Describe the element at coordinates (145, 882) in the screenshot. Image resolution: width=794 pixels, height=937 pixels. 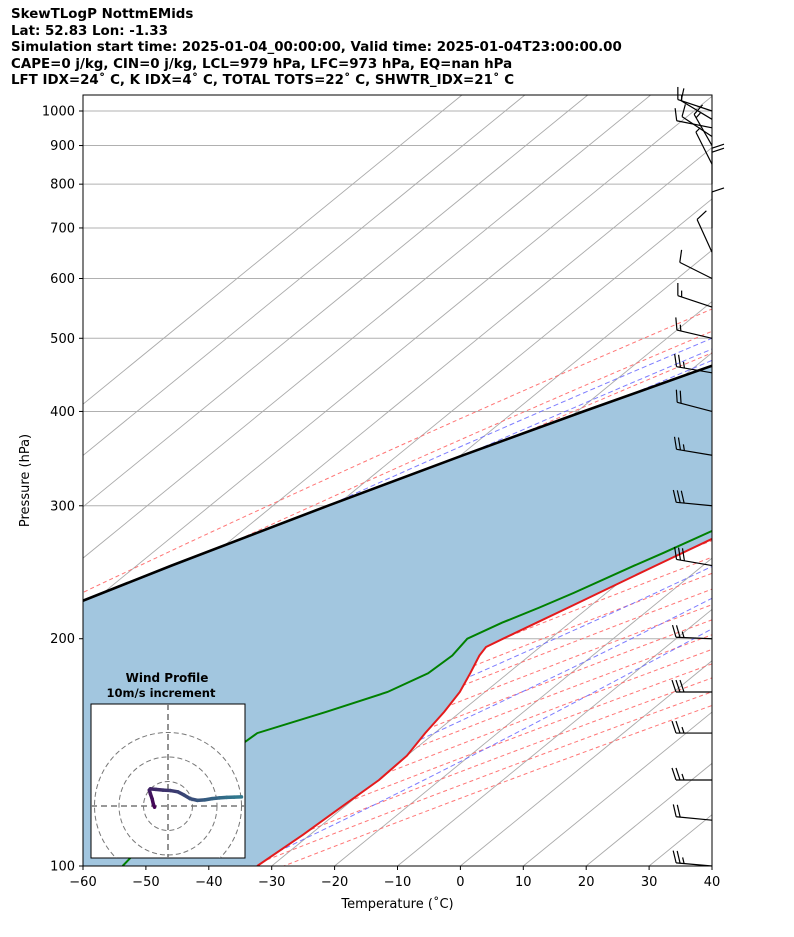
I see `x-tick-label: −50` at that location.